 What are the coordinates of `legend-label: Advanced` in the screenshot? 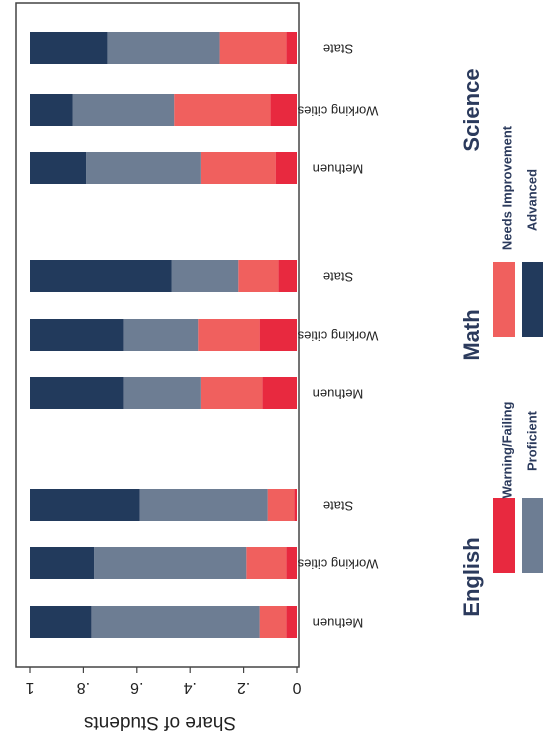 It's located at (531, 200).